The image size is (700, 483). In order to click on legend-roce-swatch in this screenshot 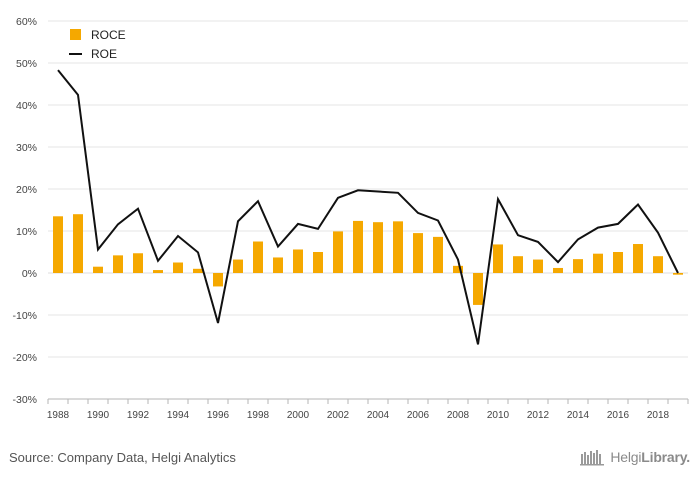, I will do `click(75, 34)`.